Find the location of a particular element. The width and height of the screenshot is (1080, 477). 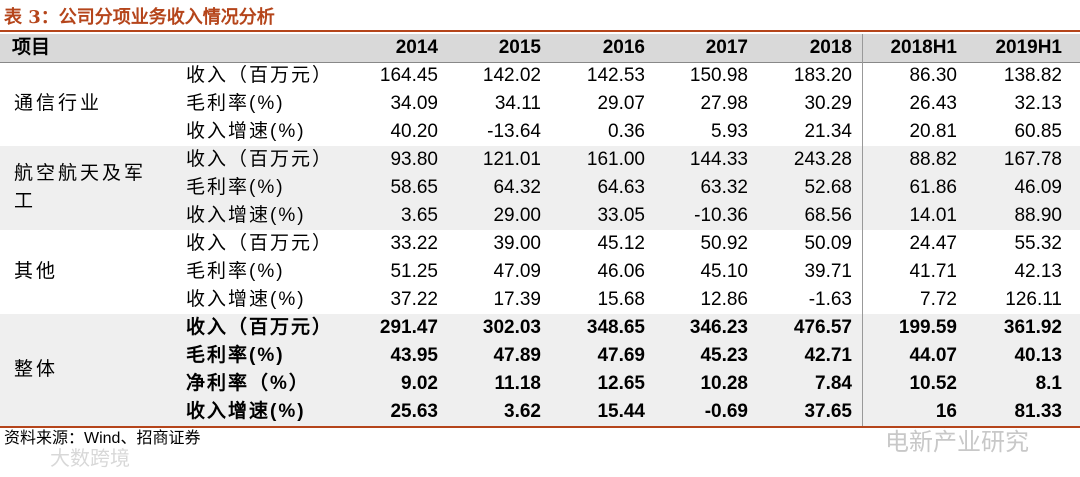

group-label: 通信行业 is located at coordinates (58, 103).